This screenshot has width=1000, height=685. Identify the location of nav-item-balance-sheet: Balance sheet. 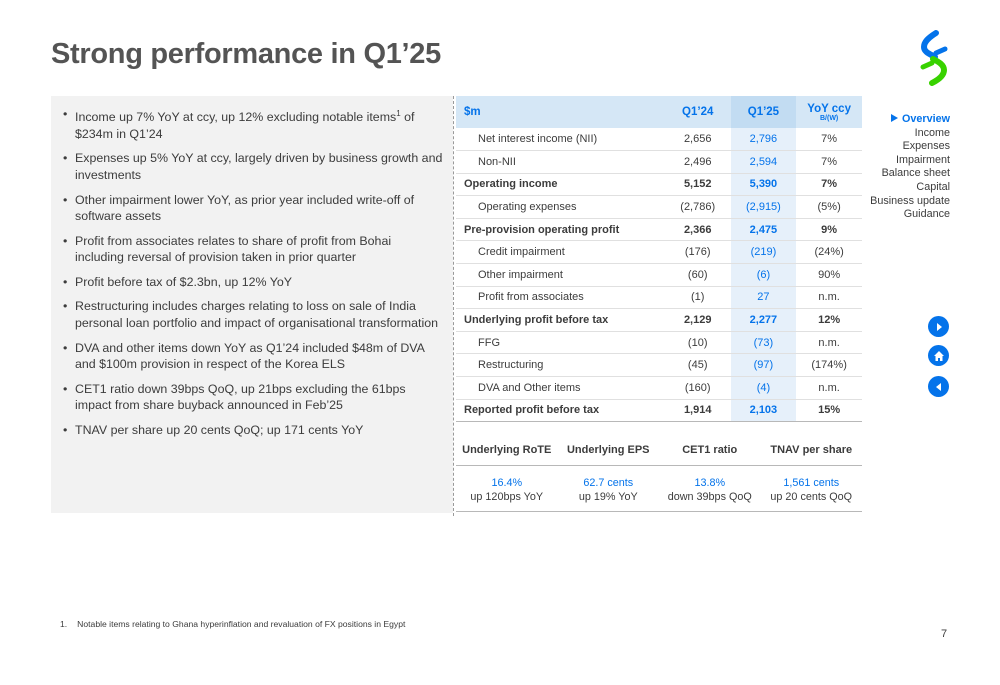
(915, 173).